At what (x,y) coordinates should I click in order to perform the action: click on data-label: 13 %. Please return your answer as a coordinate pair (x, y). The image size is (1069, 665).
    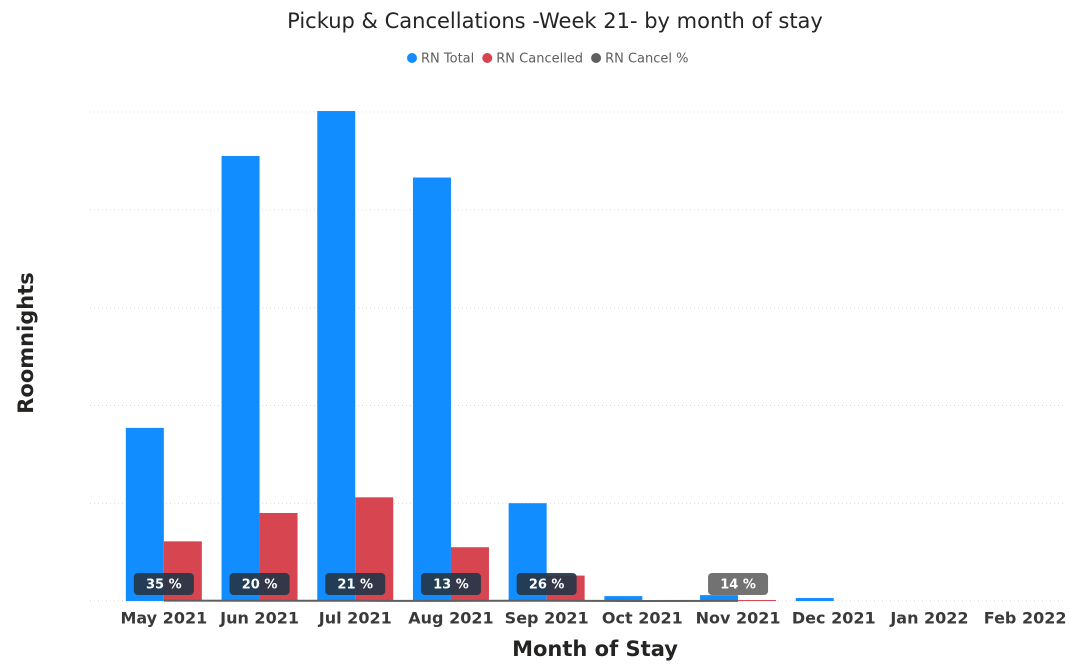
    Looking at the image, I should click on (451, 585).